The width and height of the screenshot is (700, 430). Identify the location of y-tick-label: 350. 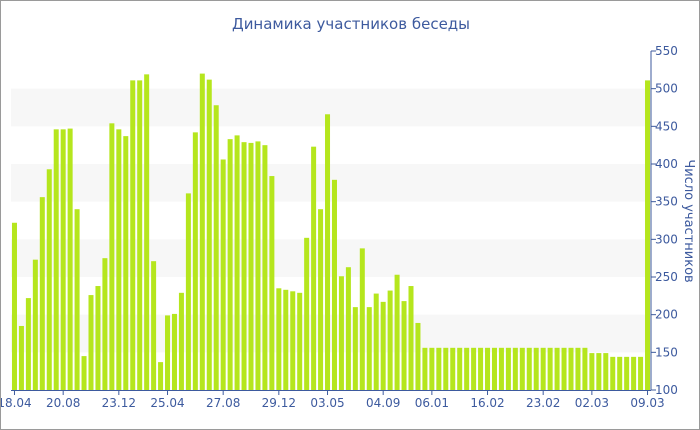
(666, 202).